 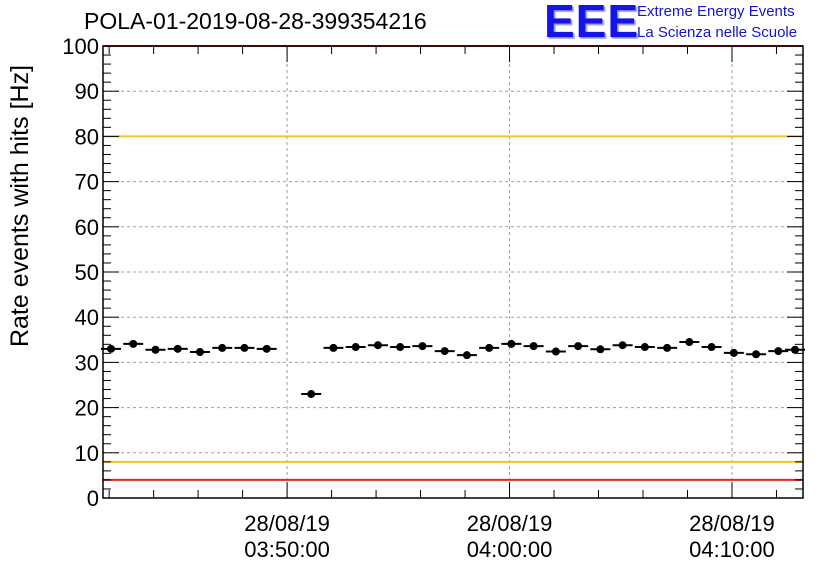 What do you see at coordinates (93, 498) in the screenshot?
I see `y-tick-label: 0` at bounding box center [93, 498].